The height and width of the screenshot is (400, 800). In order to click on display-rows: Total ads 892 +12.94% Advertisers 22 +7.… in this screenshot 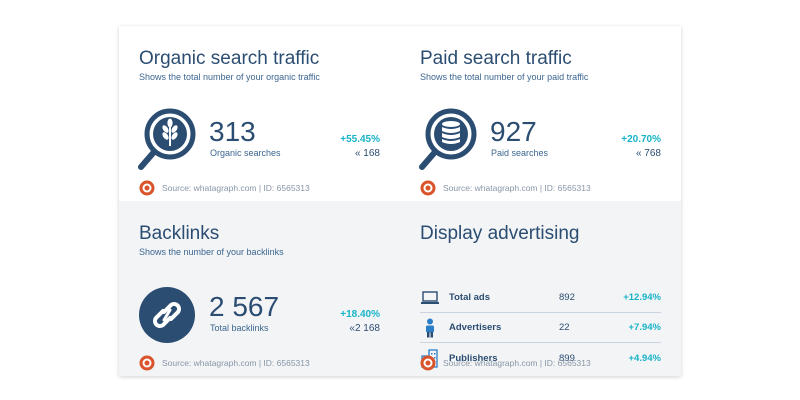, I will do `click(540, 328)`.